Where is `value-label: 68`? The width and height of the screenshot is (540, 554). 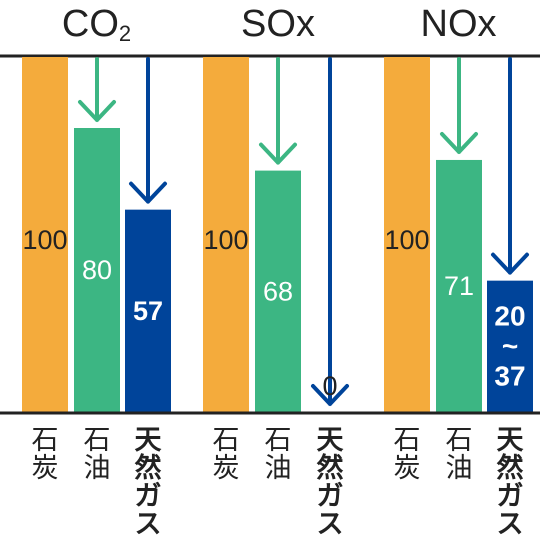 value-label: 68 is located at coordinates (278, 291).